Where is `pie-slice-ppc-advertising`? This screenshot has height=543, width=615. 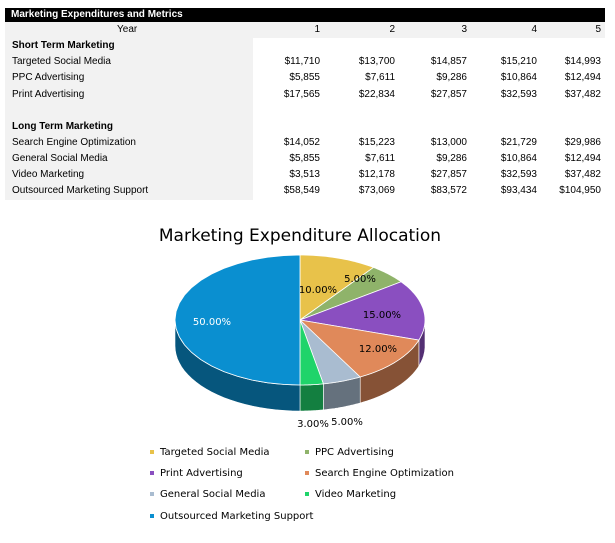
pie-slice-ppc-advertising is located at coordinates (350, 293).